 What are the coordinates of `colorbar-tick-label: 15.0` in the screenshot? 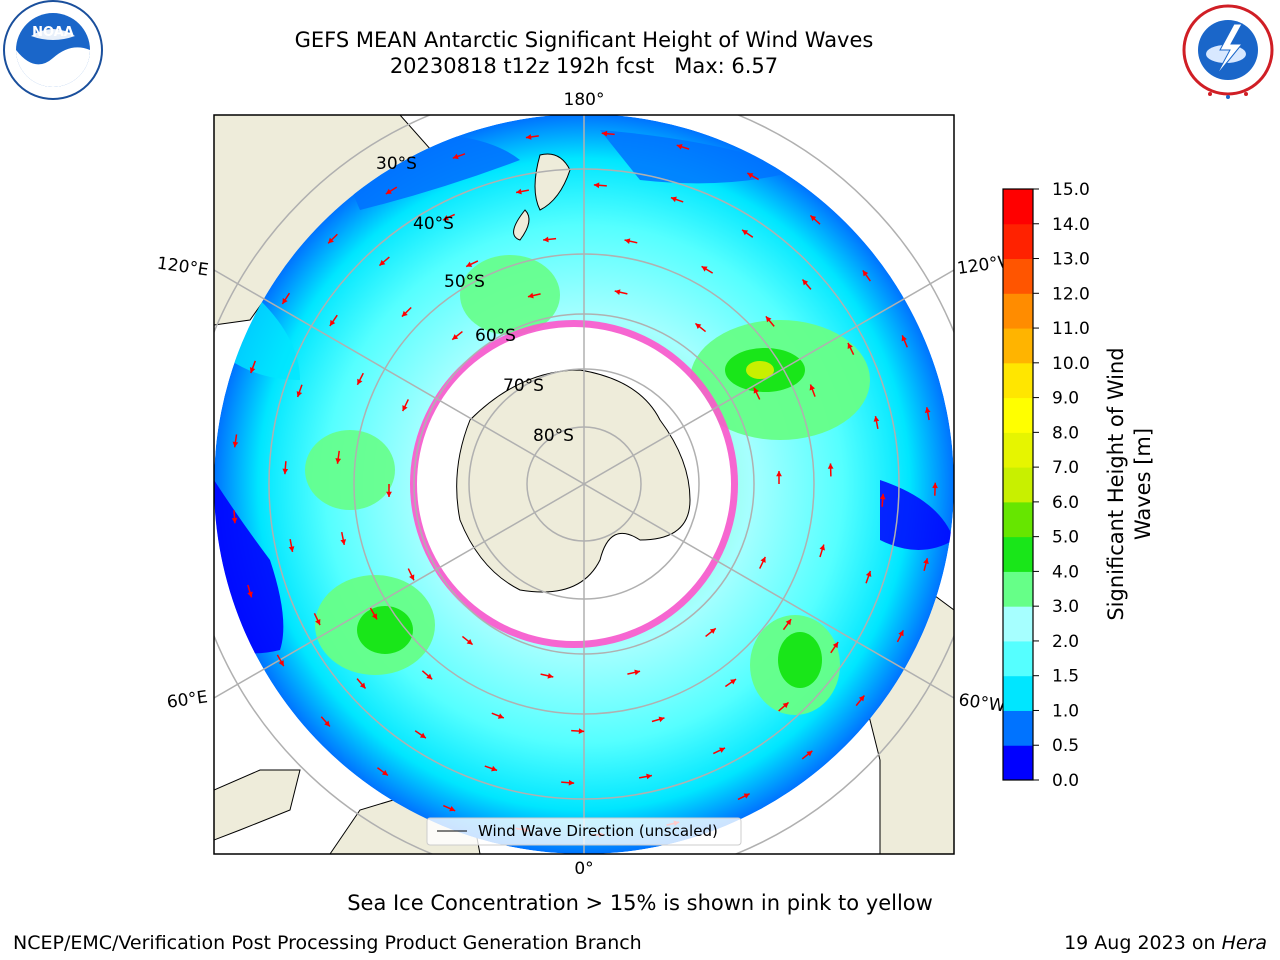 It's located at (1071, 190).